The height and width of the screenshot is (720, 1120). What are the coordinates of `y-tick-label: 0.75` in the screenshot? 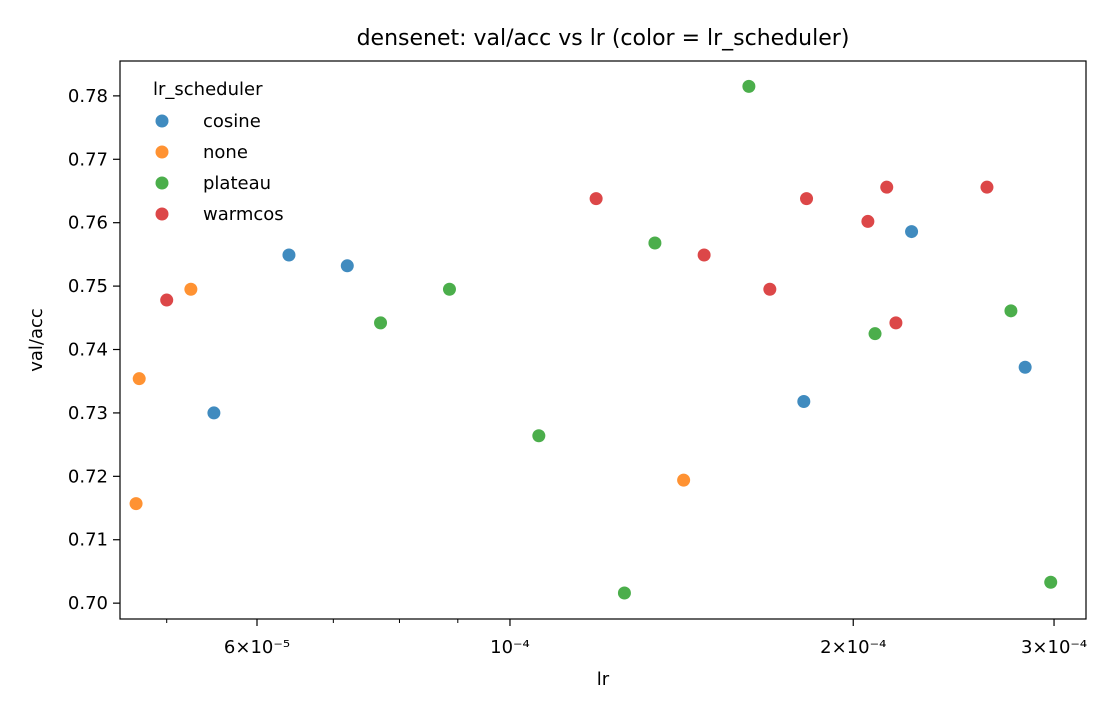 It's located at (88, 286).